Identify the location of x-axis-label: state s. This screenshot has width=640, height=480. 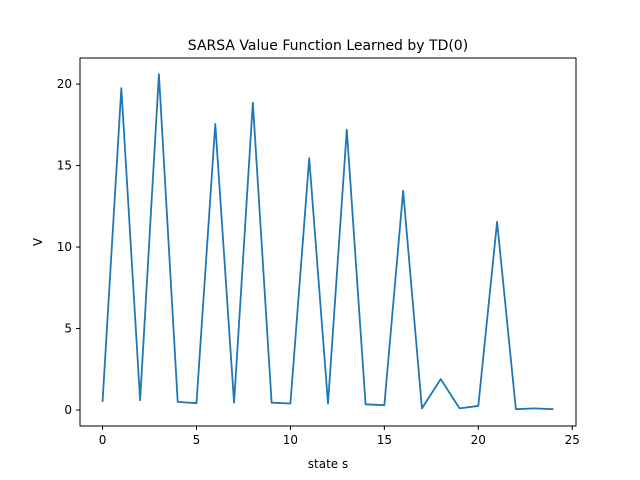
(328, 464).